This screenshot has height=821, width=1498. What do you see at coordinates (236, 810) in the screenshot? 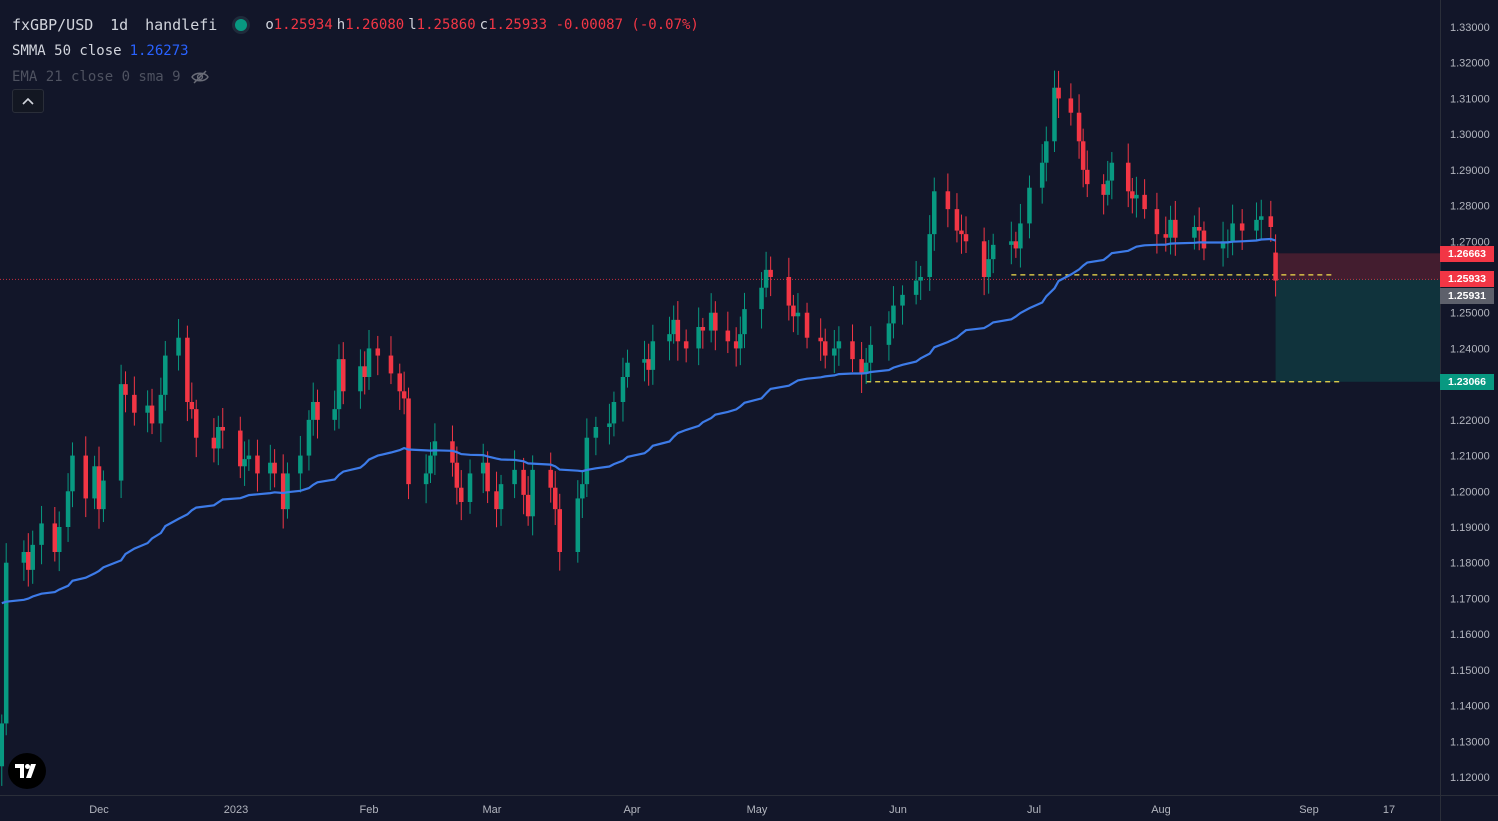
I see `time-tick-label: 2023` at bounding box center [236, 810].